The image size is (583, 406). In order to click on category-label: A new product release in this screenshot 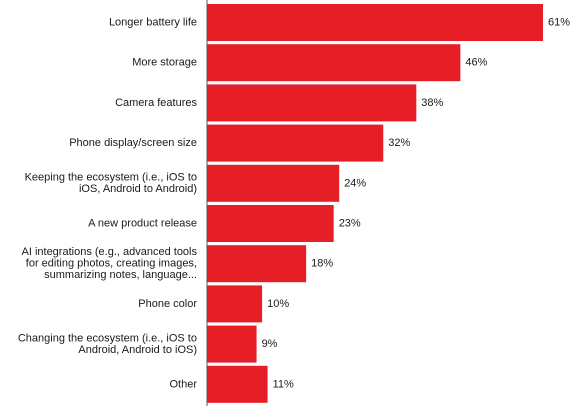, I will do `click(142, 224)`.